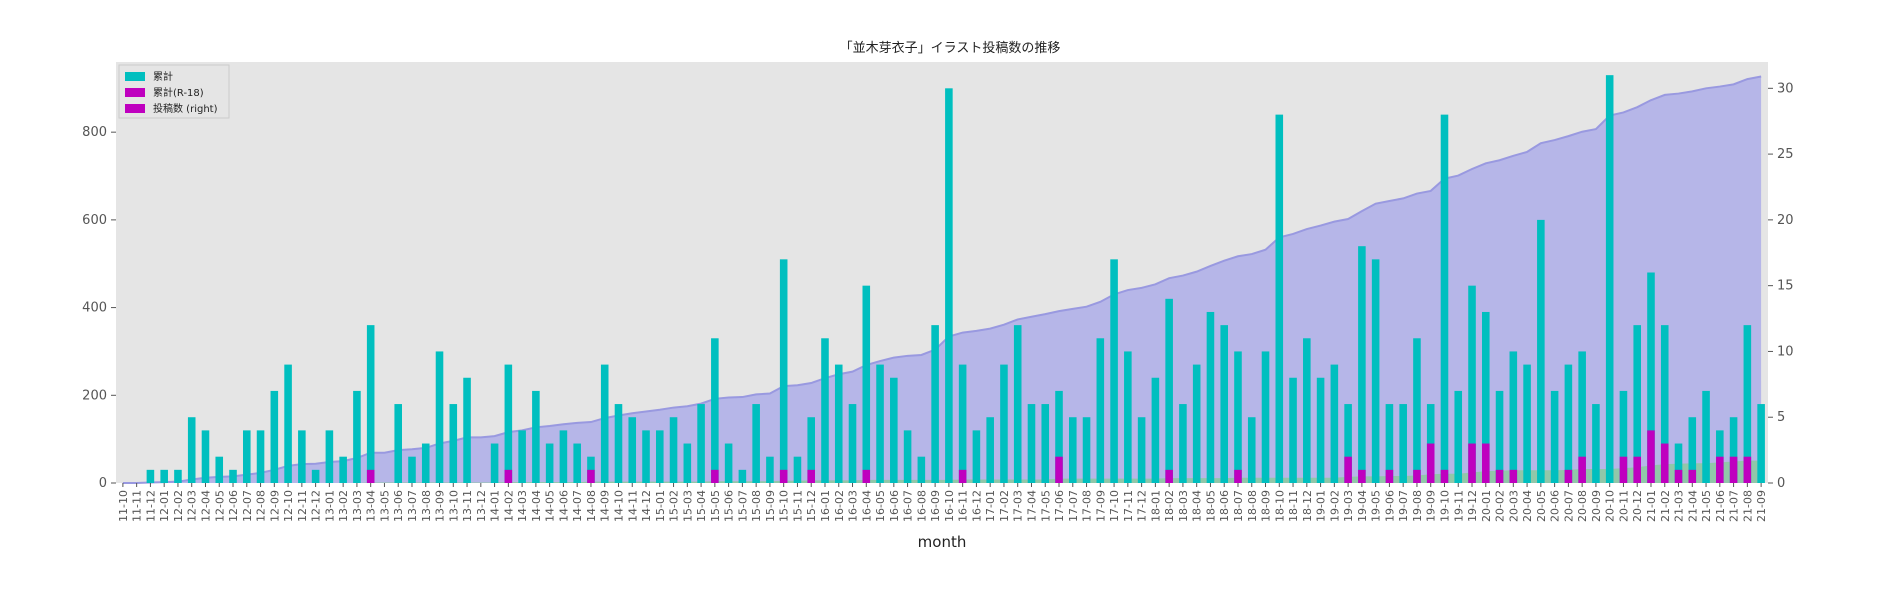 The image size is (1900, 600). Describe the element at coordinates (1073, 506) in the screenshot. I see `x-tick-label: 17-07` at that location.